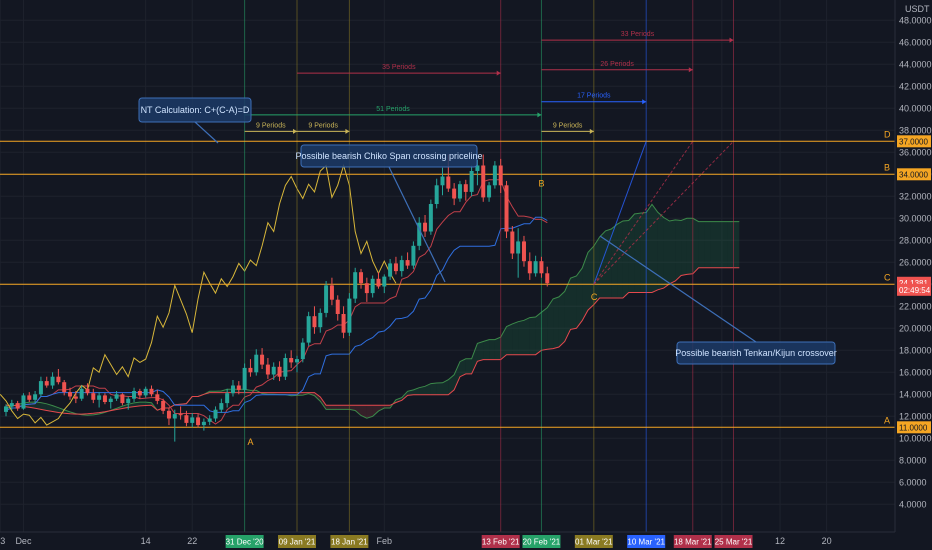  Describe the element at coordinates (913, 460) in the screenshot. I see `price-tick-label: 8.0000` at that location.